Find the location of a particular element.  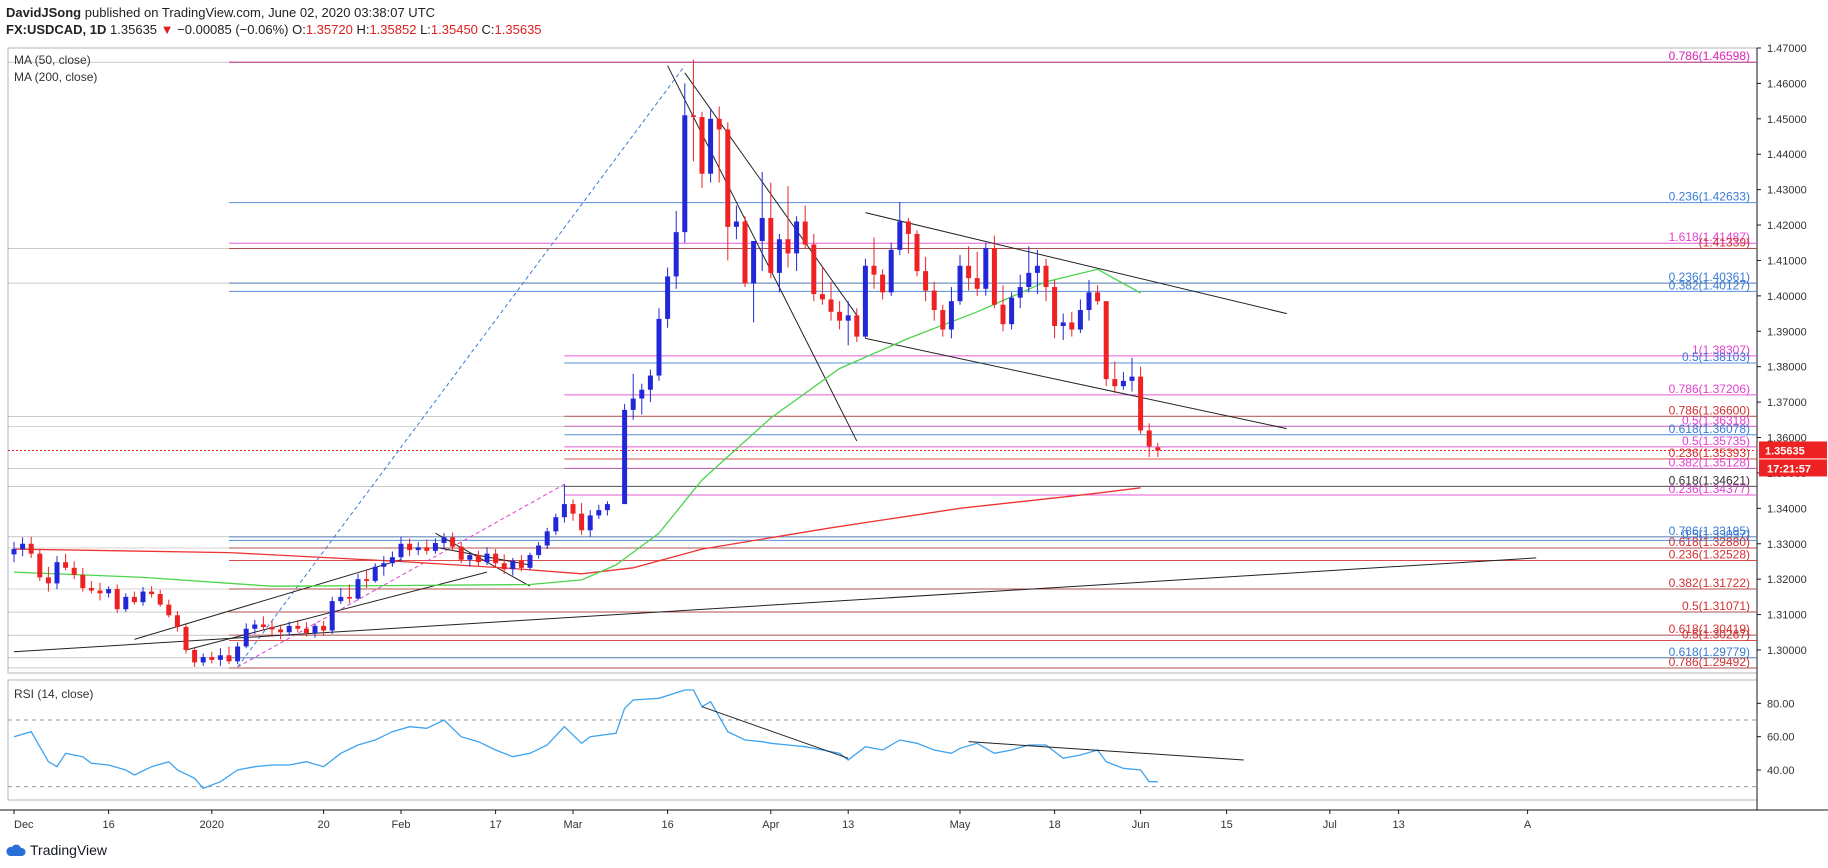

tradingview-logo: TradingView is located at coordinates (56, 850).